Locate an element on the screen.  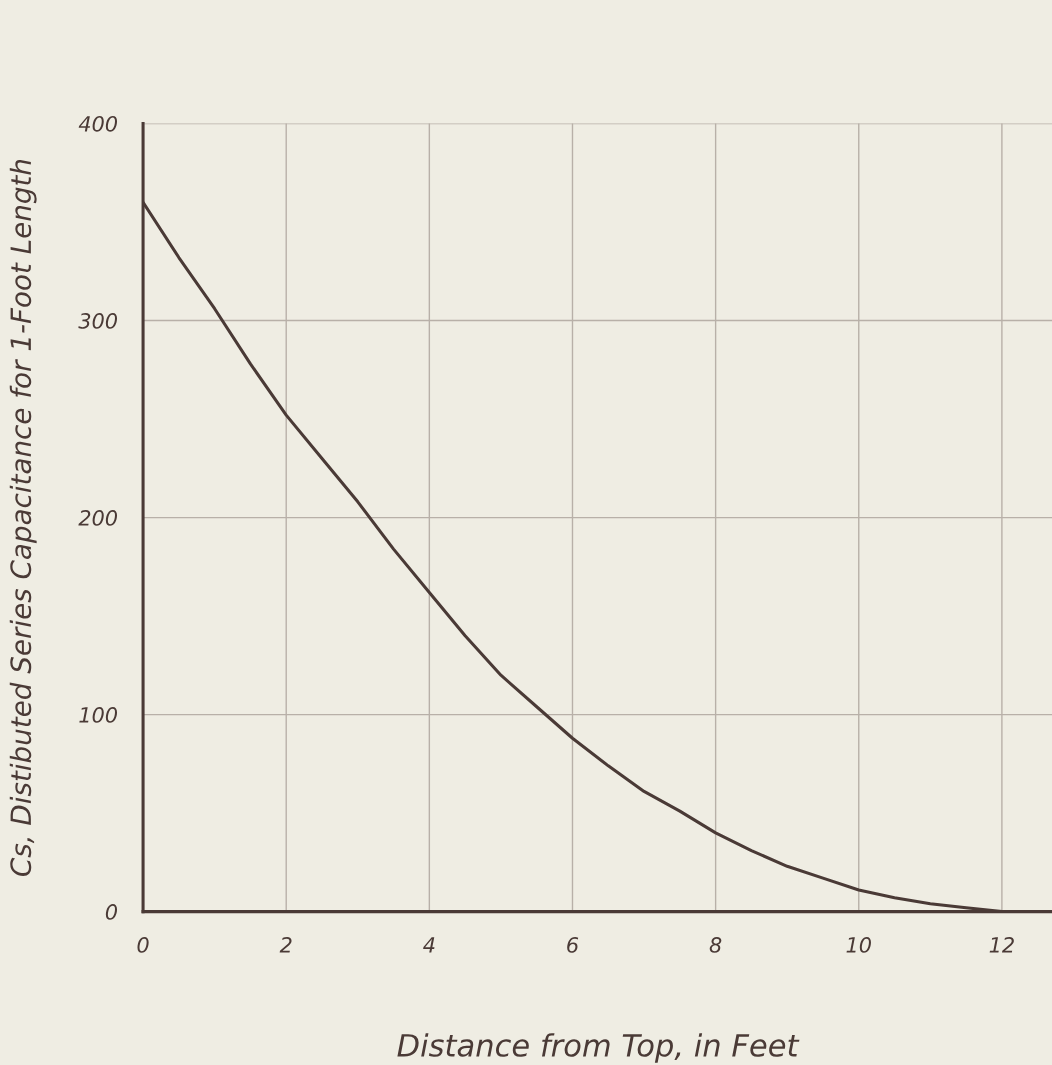
y-tick-label: 0 is located at coordinates (111, 912).